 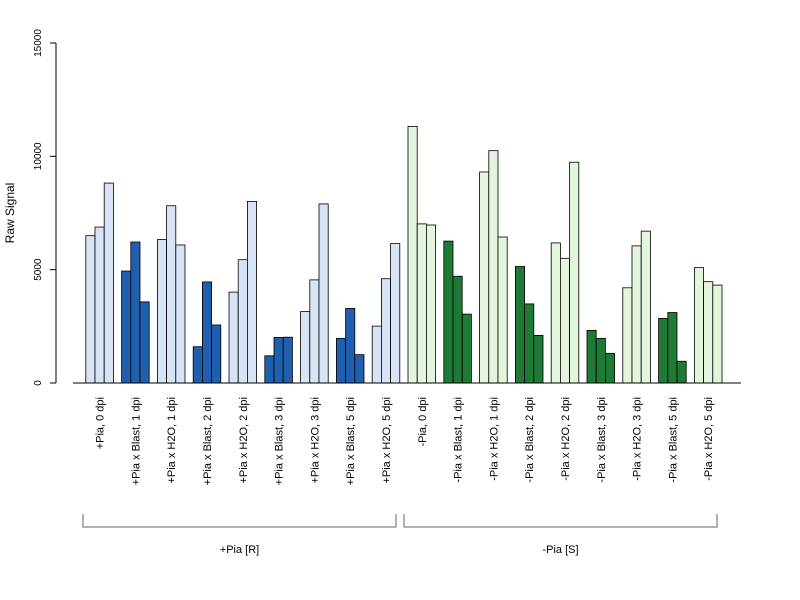 I want to click on category-label-1: +Pia, 0 dpi, so click(x=101, y=423).